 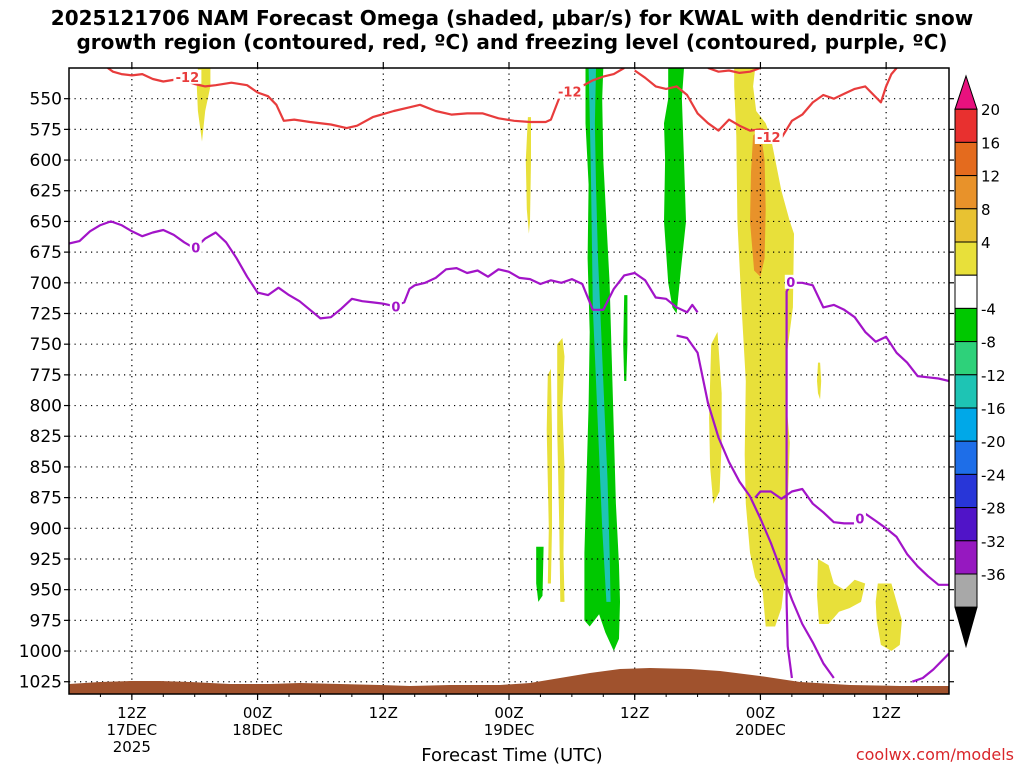 I want to click on terrain-fill, so click(x=509, y=681).